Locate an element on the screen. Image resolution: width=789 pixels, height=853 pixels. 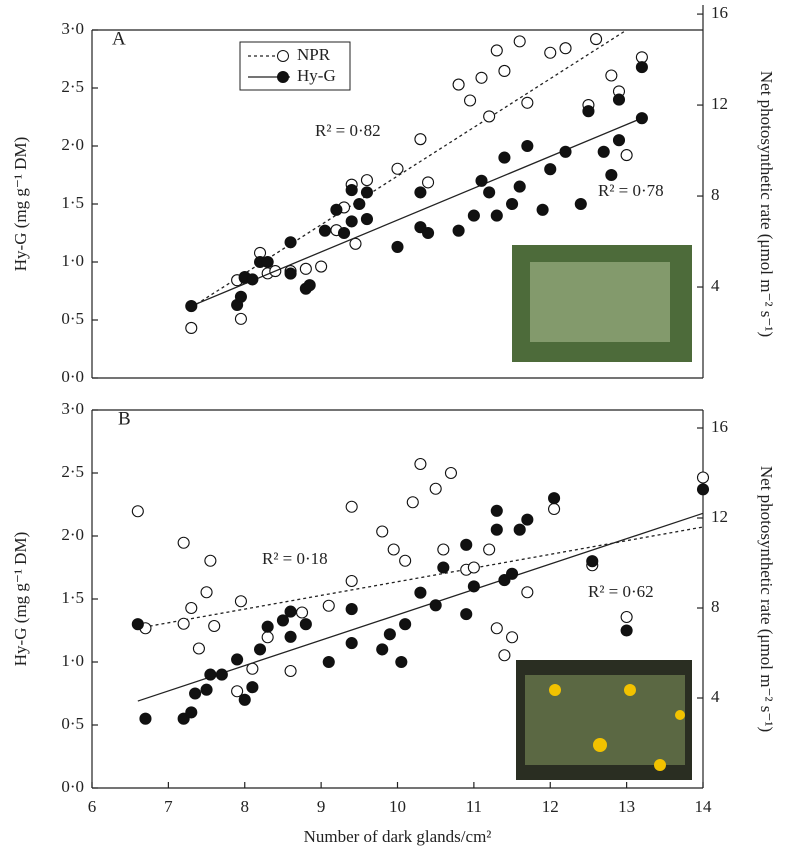
x-tick-label: 13 is located at coordinates (626, 806).